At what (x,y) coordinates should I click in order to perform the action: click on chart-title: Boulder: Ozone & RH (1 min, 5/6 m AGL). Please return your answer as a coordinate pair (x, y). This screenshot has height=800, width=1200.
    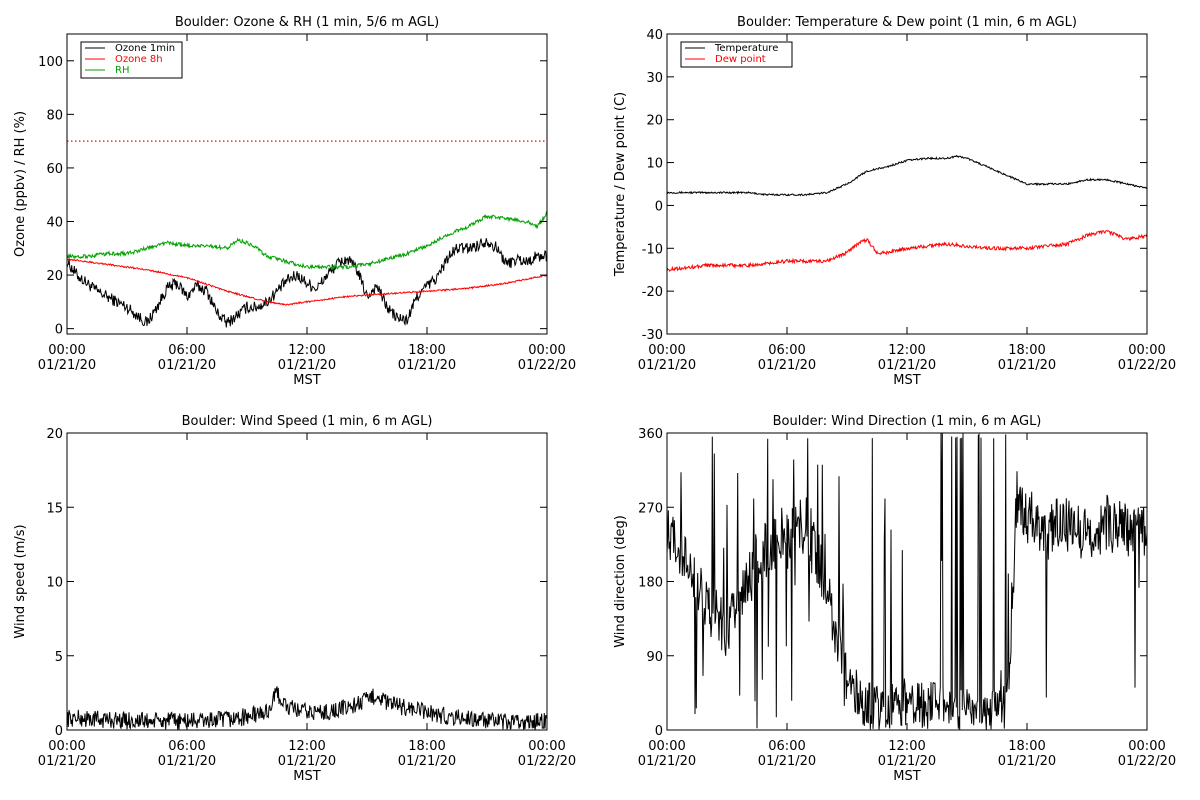
    Looking at the image, I should click on (307, 22).